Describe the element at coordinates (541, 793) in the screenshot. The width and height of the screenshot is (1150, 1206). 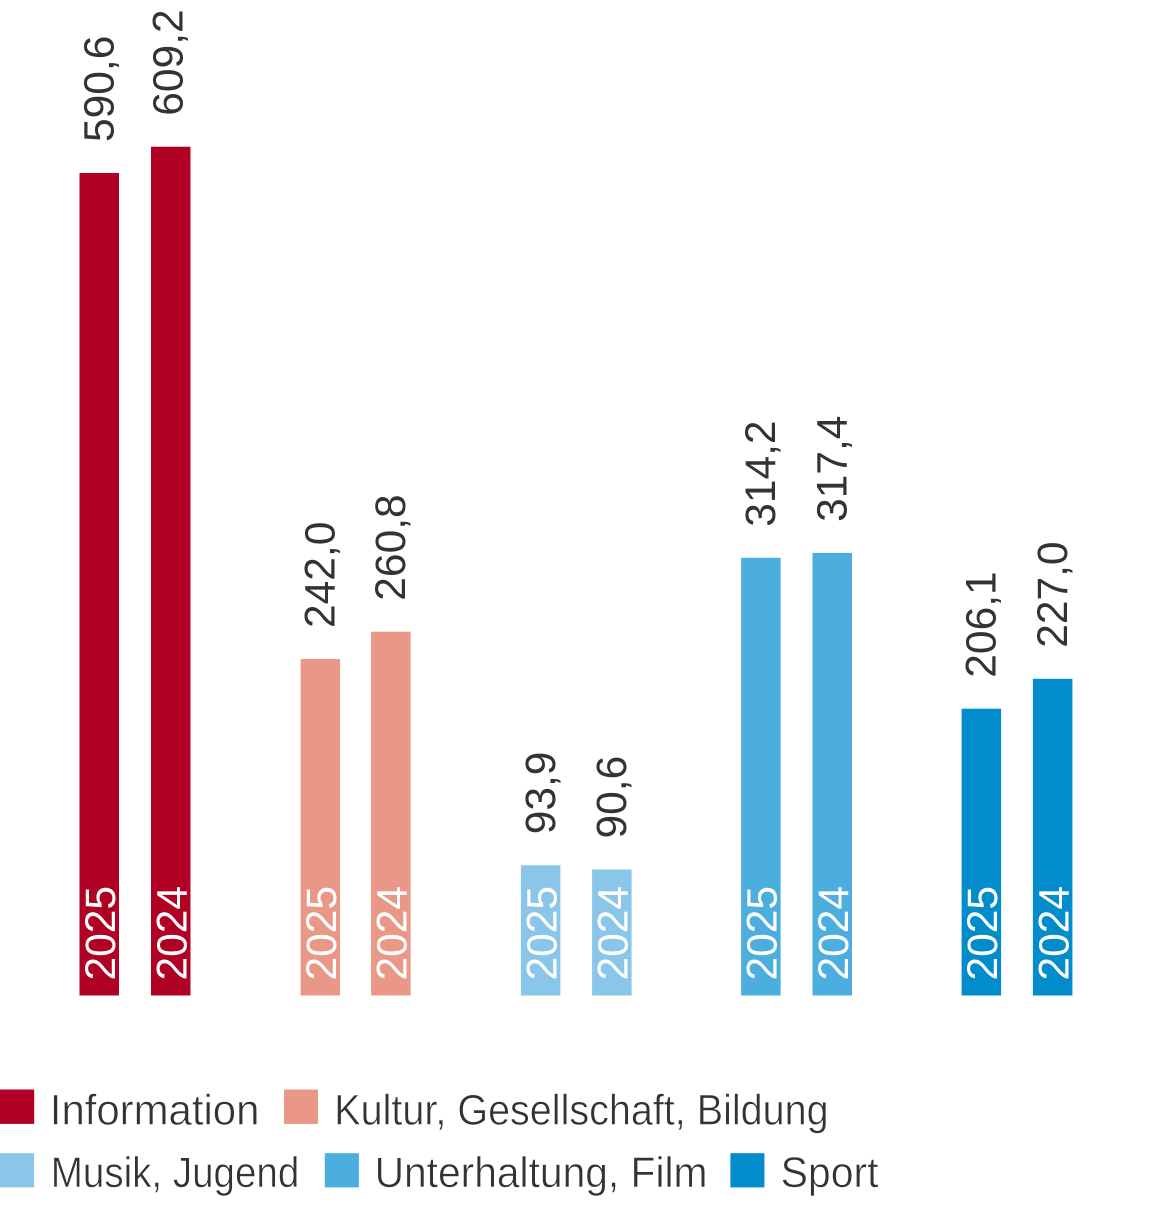
I see `svg-text: 93,9` at that location.